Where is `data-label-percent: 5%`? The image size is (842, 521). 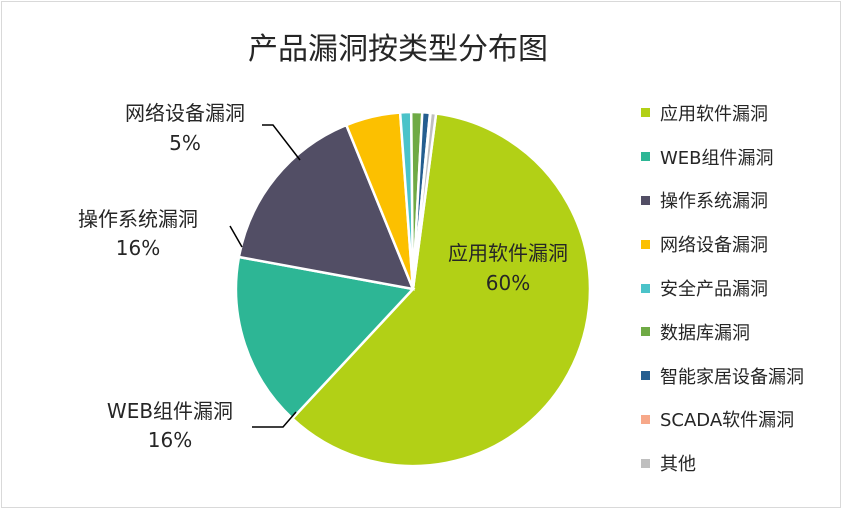
data-label-percent: 5% is located at coordinates (185, 143).